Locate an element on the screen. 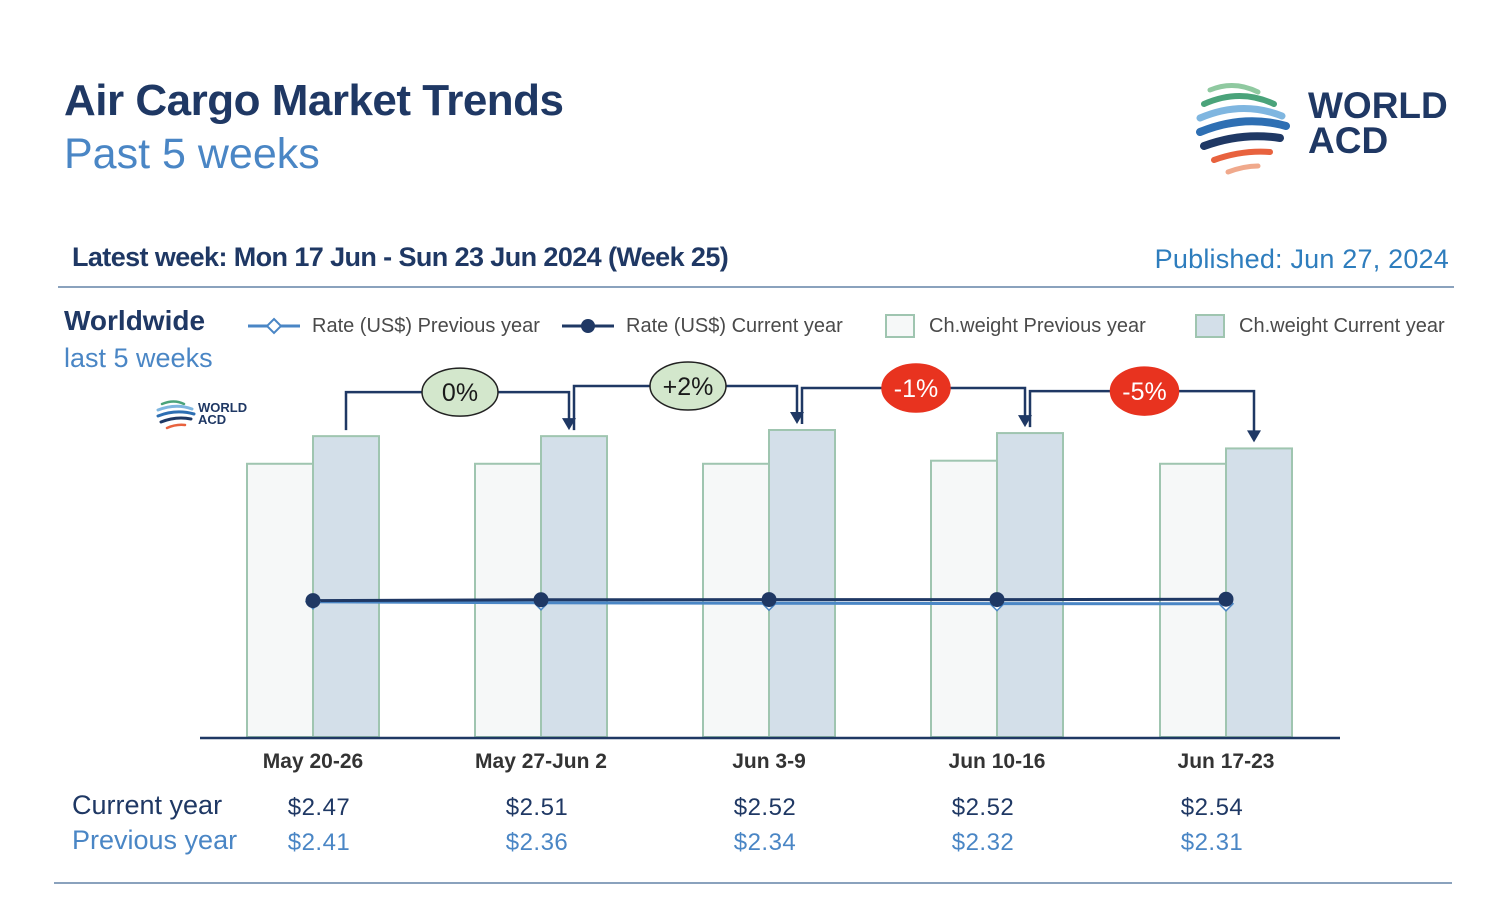  legend-rate-current: Rate (US$) Current year is located at coordinates (702, 326).